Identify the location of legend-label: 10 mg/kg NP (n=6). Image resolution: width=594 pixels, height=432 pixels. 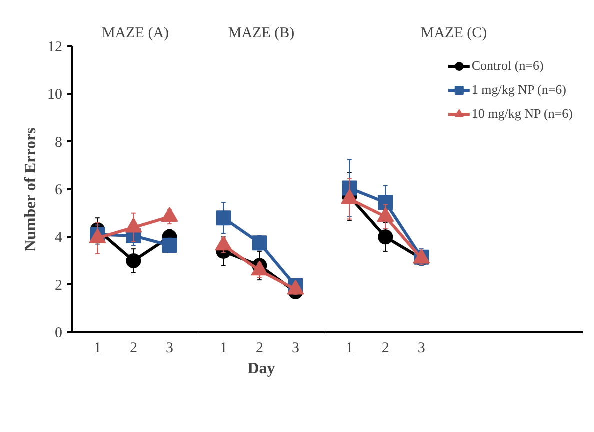
(522, 114).